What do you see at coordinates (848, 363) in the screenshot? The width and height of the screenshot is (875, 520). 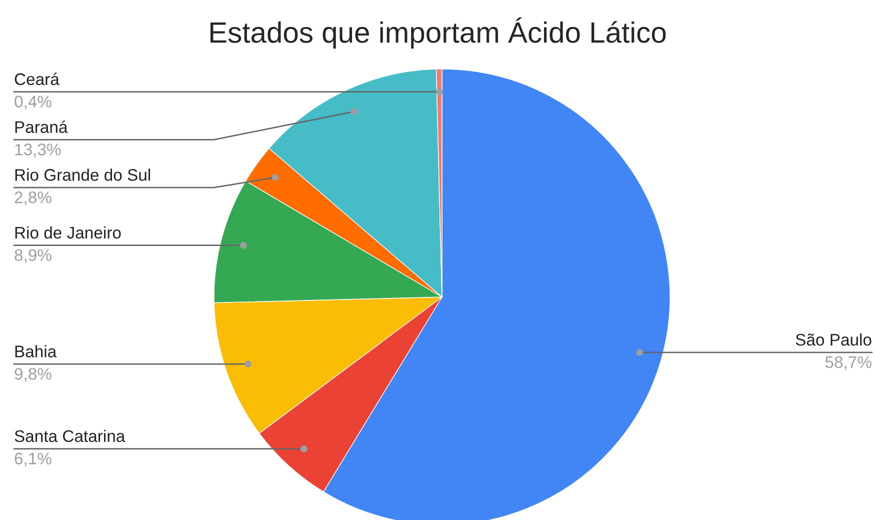 I see `data-label: 58,7%` at bounding box center [848, 363].